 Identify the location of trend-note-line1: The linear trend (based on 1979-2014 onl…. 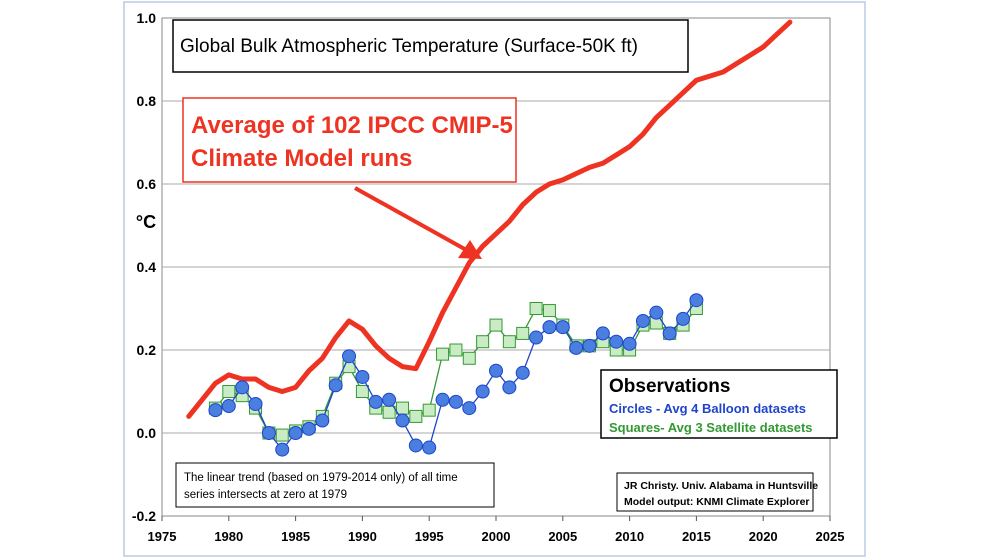
(321, 478).